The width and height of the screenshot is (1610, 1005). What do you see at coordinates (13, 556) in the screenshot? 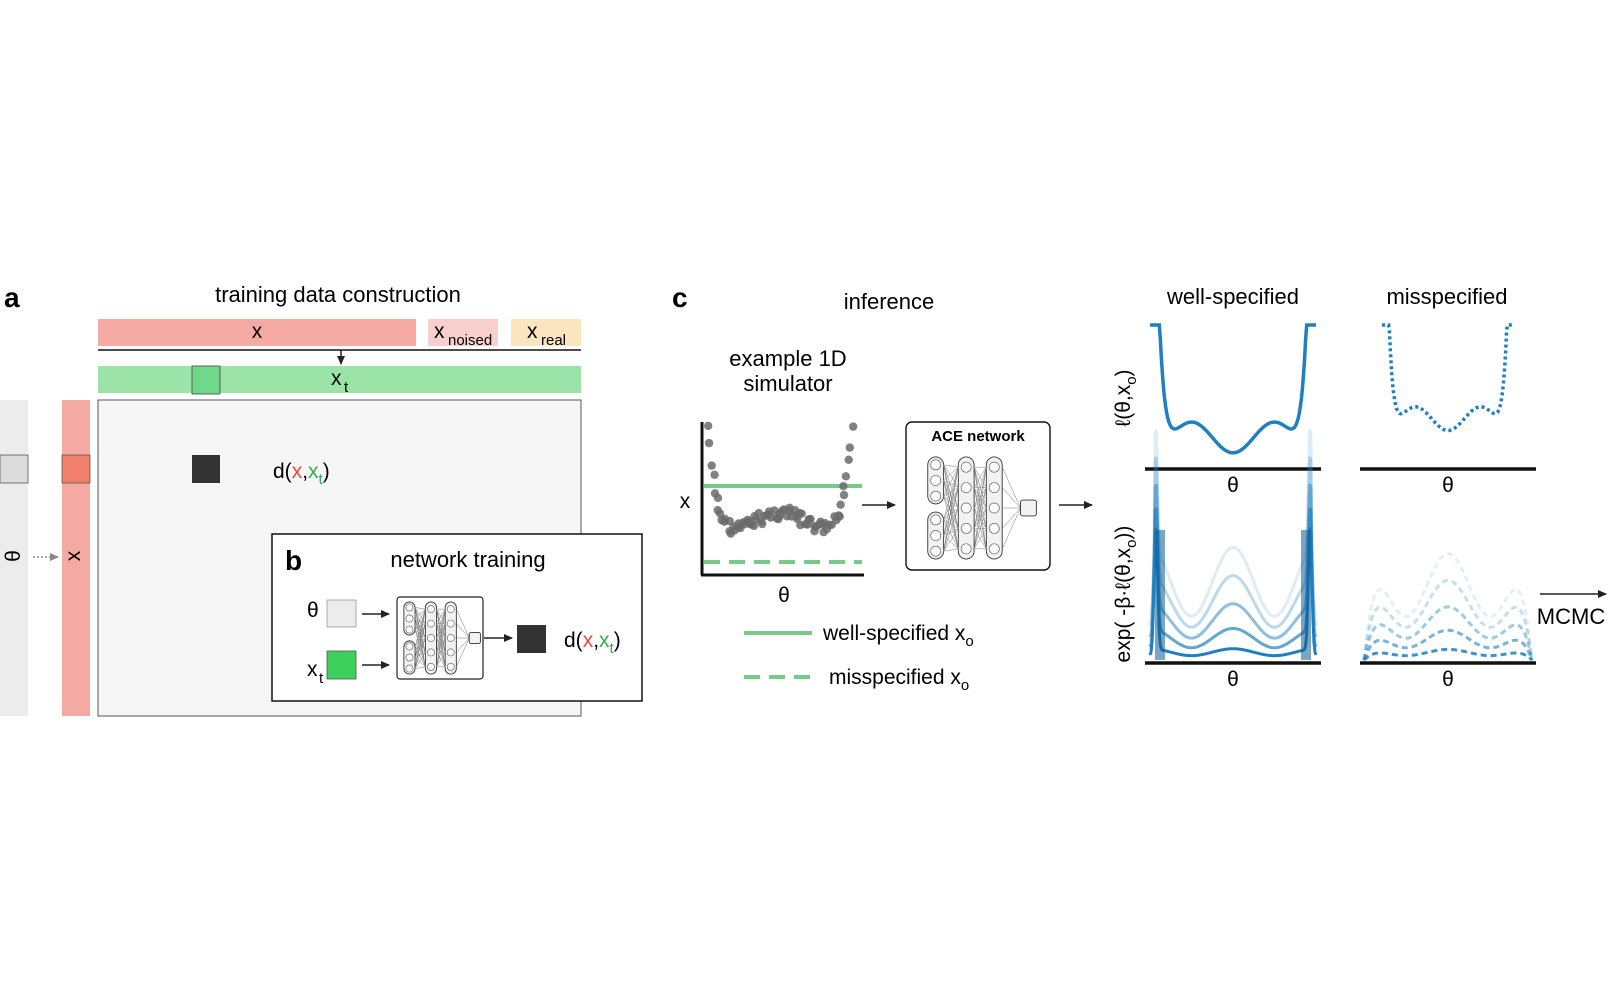
I see `theta-column-label: θ` at bounding box center [13, 556].